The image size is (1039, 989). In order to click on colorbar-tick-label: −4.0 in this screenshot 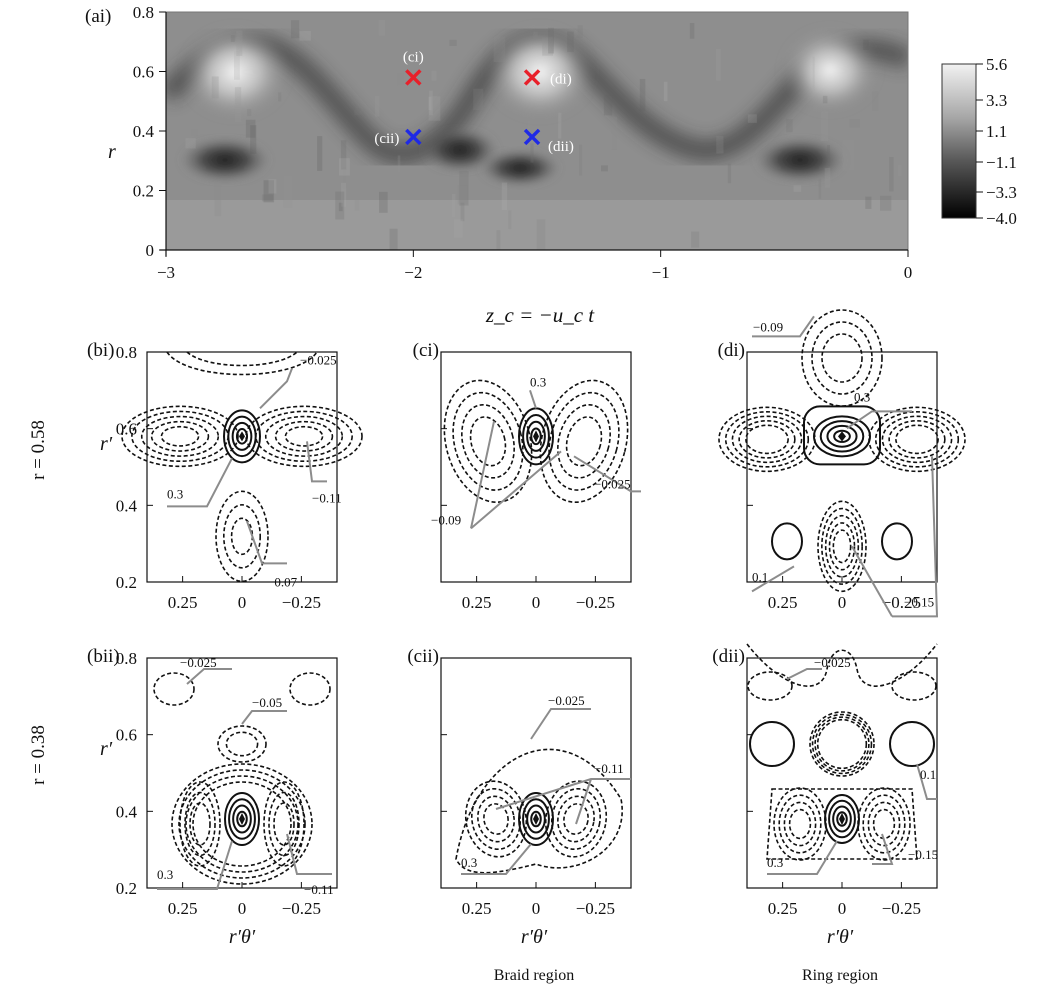, I will do `click(1001, 218)`.